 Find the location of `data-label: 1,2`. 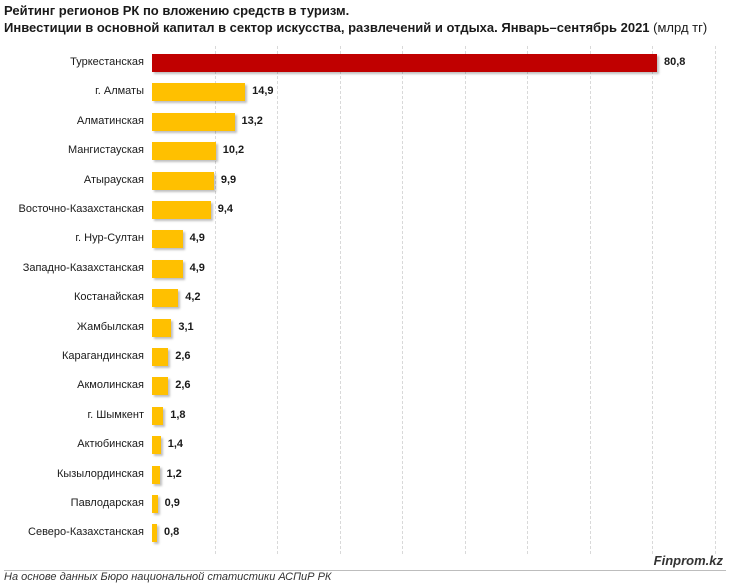

data-label: 1,2 is located at coordinates (174, 473).